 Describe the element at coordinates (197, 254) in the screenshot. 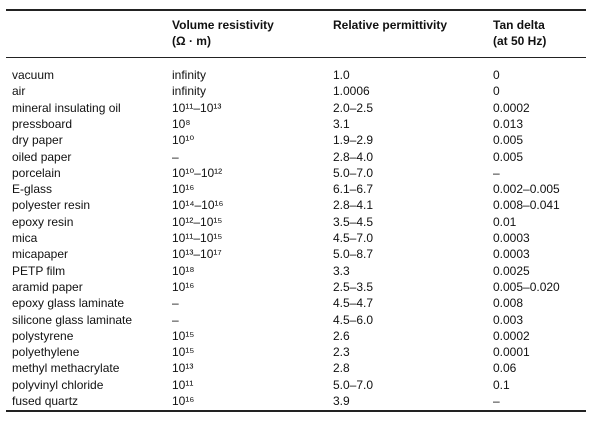

I see `cell-value: 10¹³–10¹⁷` at that location.